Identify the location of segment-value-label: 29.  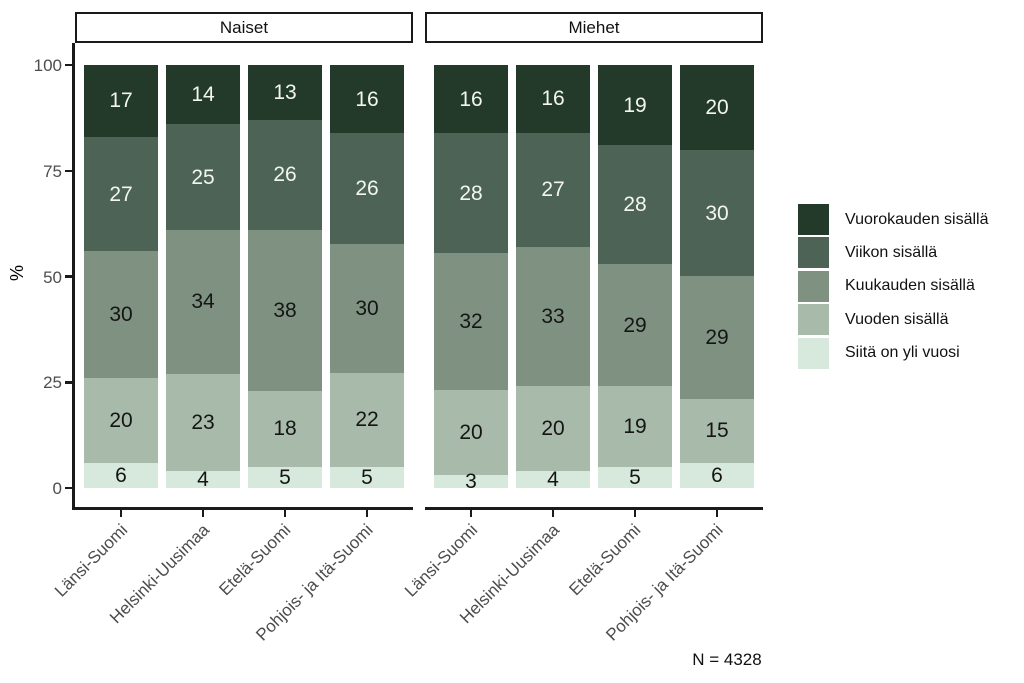
(635, 325).